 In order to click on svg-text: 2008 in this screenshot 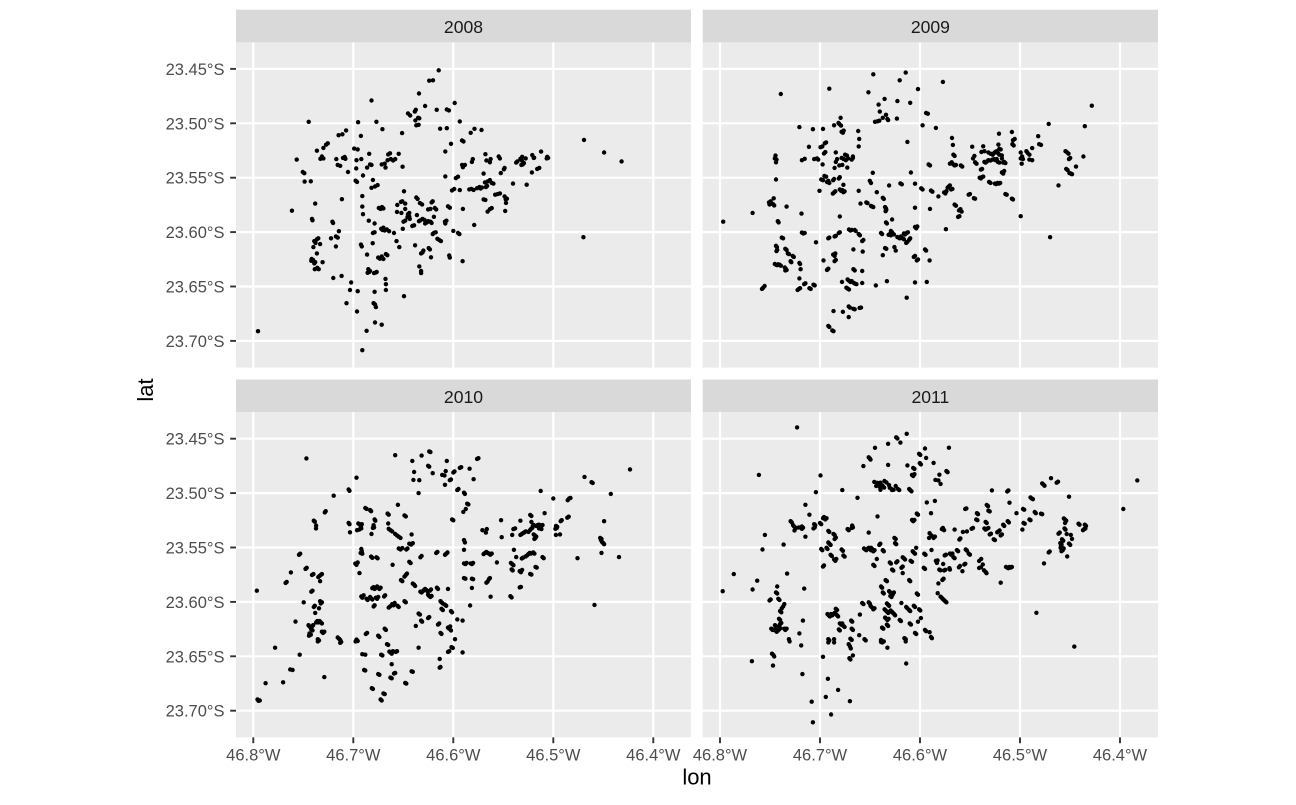, I will do `click(463, 27)`.